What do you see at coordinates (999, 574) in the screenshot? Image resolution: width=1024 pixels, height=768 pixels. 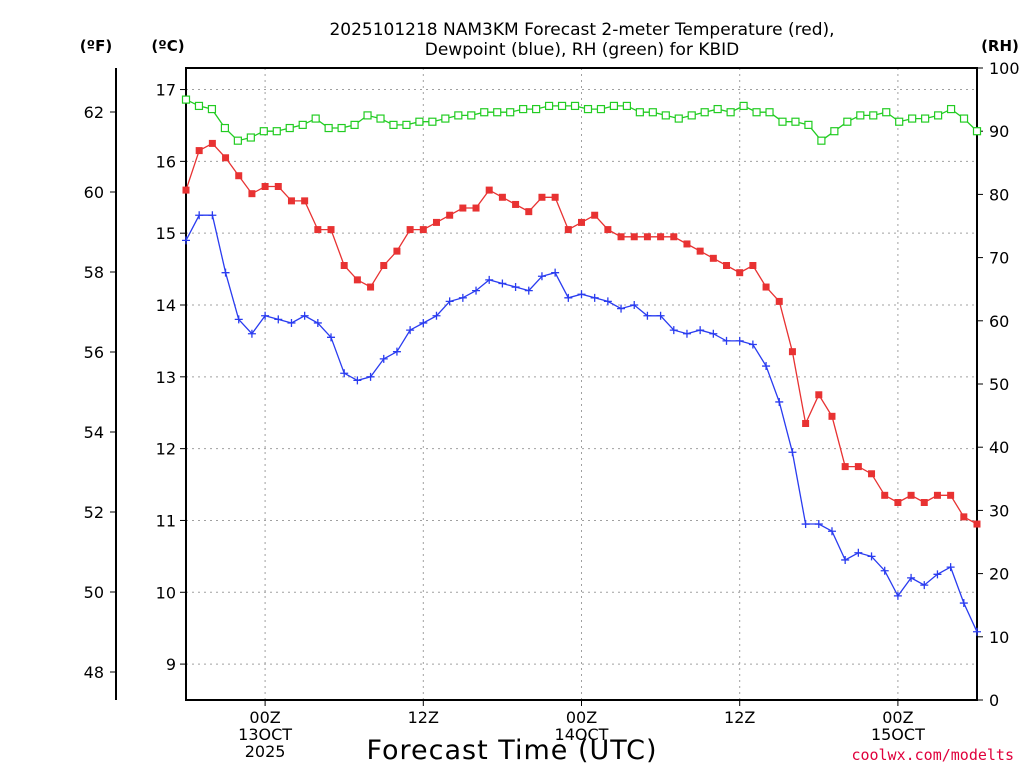 I see `rh-tick-label: 20` at bounding box center [999, 574].